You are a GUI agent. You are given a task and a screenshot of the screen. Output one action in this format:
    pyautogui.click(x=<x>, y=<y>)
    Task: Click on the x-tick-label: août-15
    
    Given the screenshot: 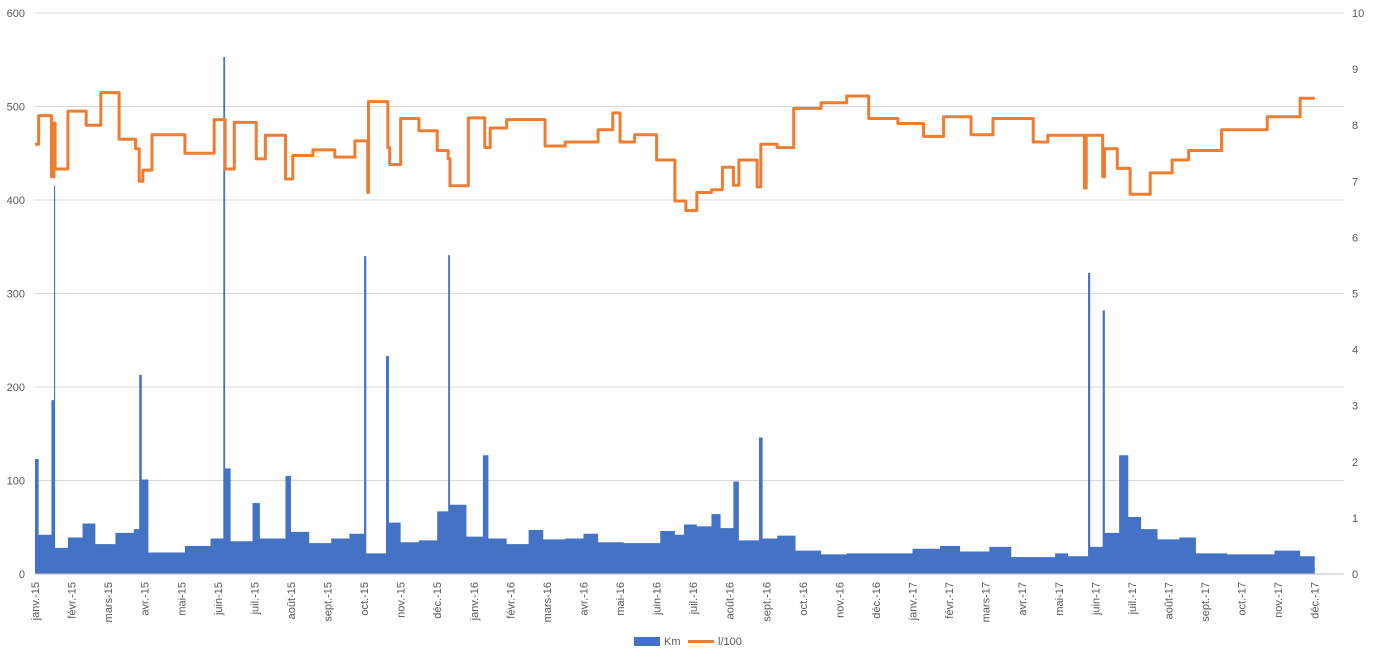 What is the action you would take?
    pyautogui.click(x=292, y=600)
    